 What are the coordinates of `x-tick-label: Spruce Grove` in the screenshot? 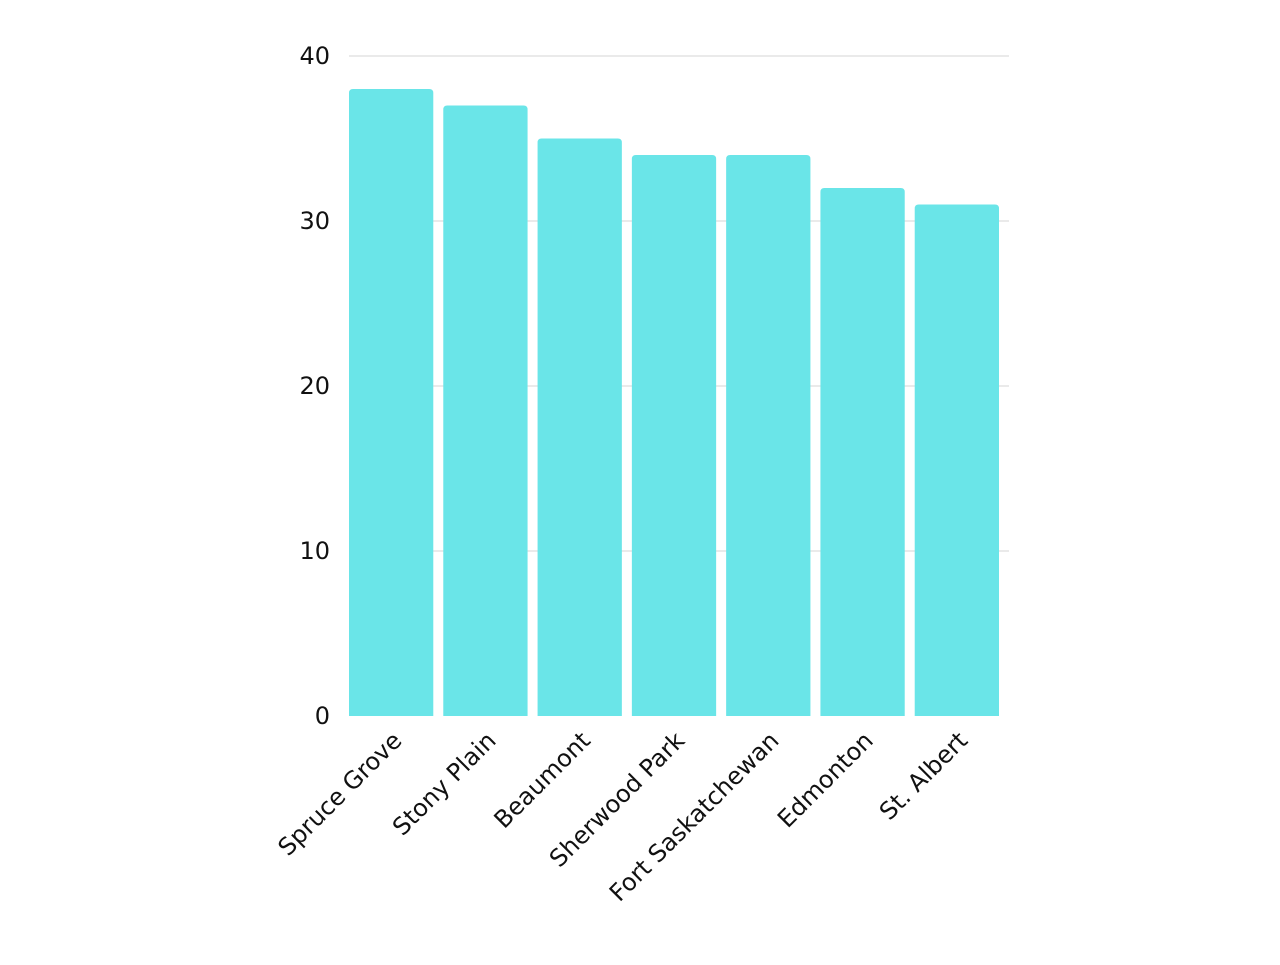 It's located at (340, 793).